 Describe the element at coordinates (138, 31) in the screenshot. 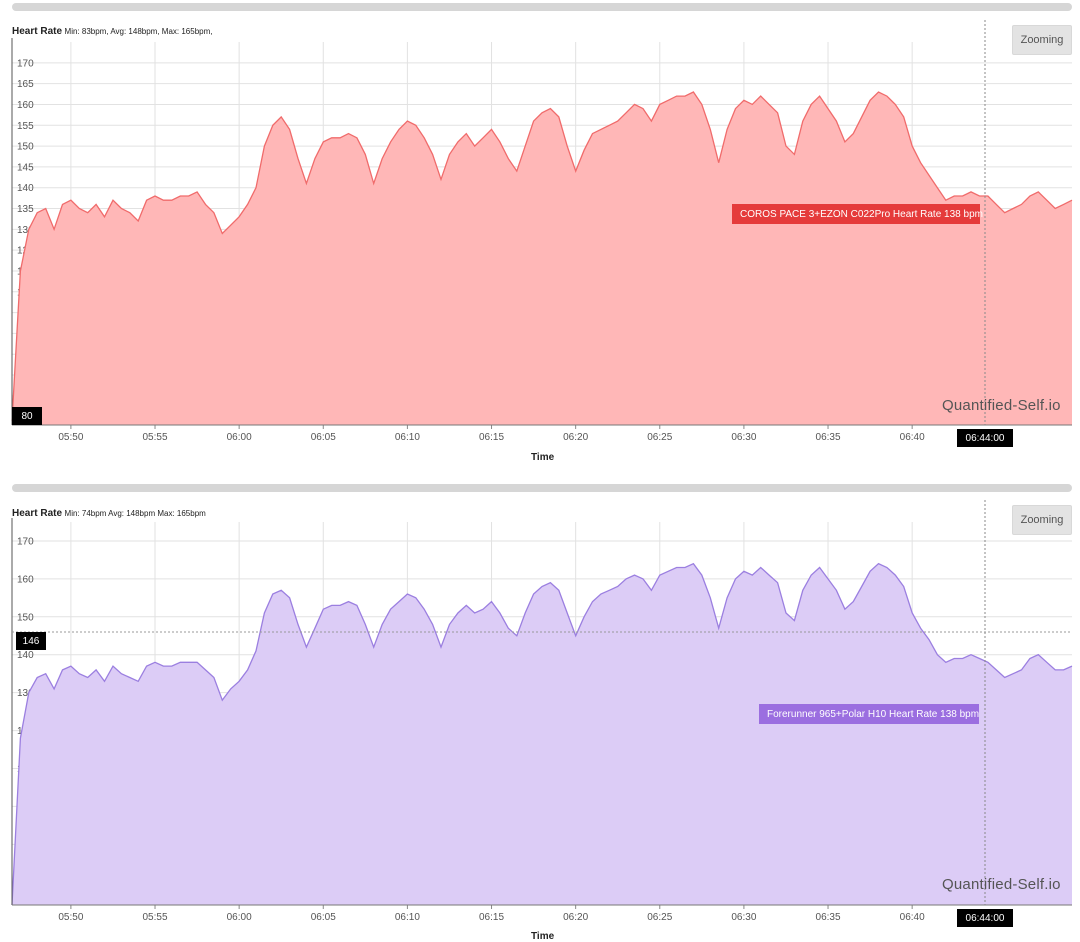

I see `chart-stats: Min: 83bpm, Avg: 148bpm, Max: 165bpm,` at that location.